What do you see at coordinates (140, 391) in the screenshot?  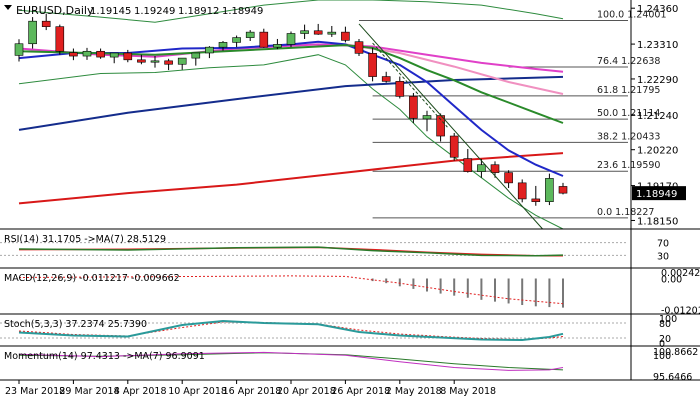 I see `time-tick-label: 4 Apr 2018` at bounding box center [140, 391].